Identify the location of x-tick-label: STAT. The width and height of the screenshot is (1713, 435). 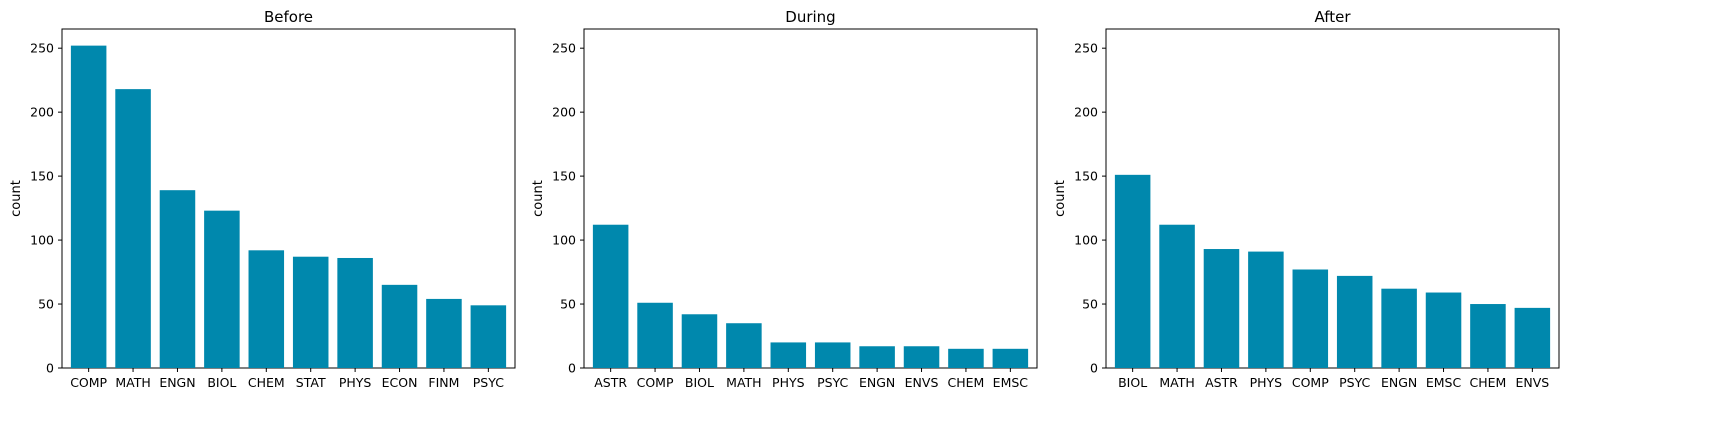
(311, 382).